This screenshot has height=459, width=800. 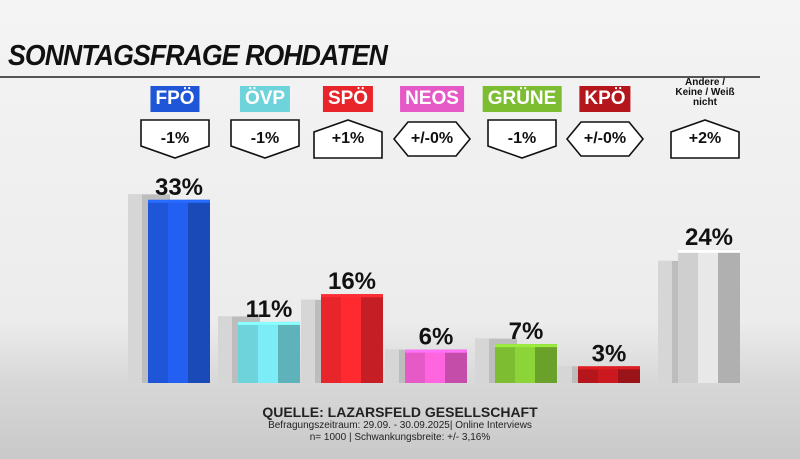 What do you see at coordinates (609, 353) in the screenshot?
I see `value-label: 3%` at bounding box center [609, 353].